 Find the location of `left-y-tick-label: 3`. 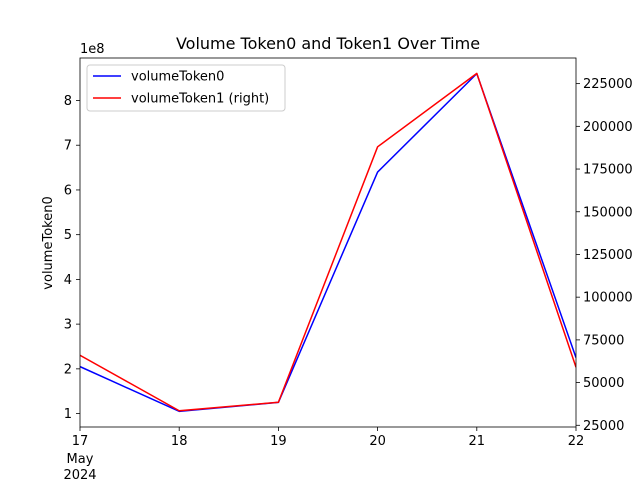

left-y-tick-label: 3 is located at coordinates (68, 325).